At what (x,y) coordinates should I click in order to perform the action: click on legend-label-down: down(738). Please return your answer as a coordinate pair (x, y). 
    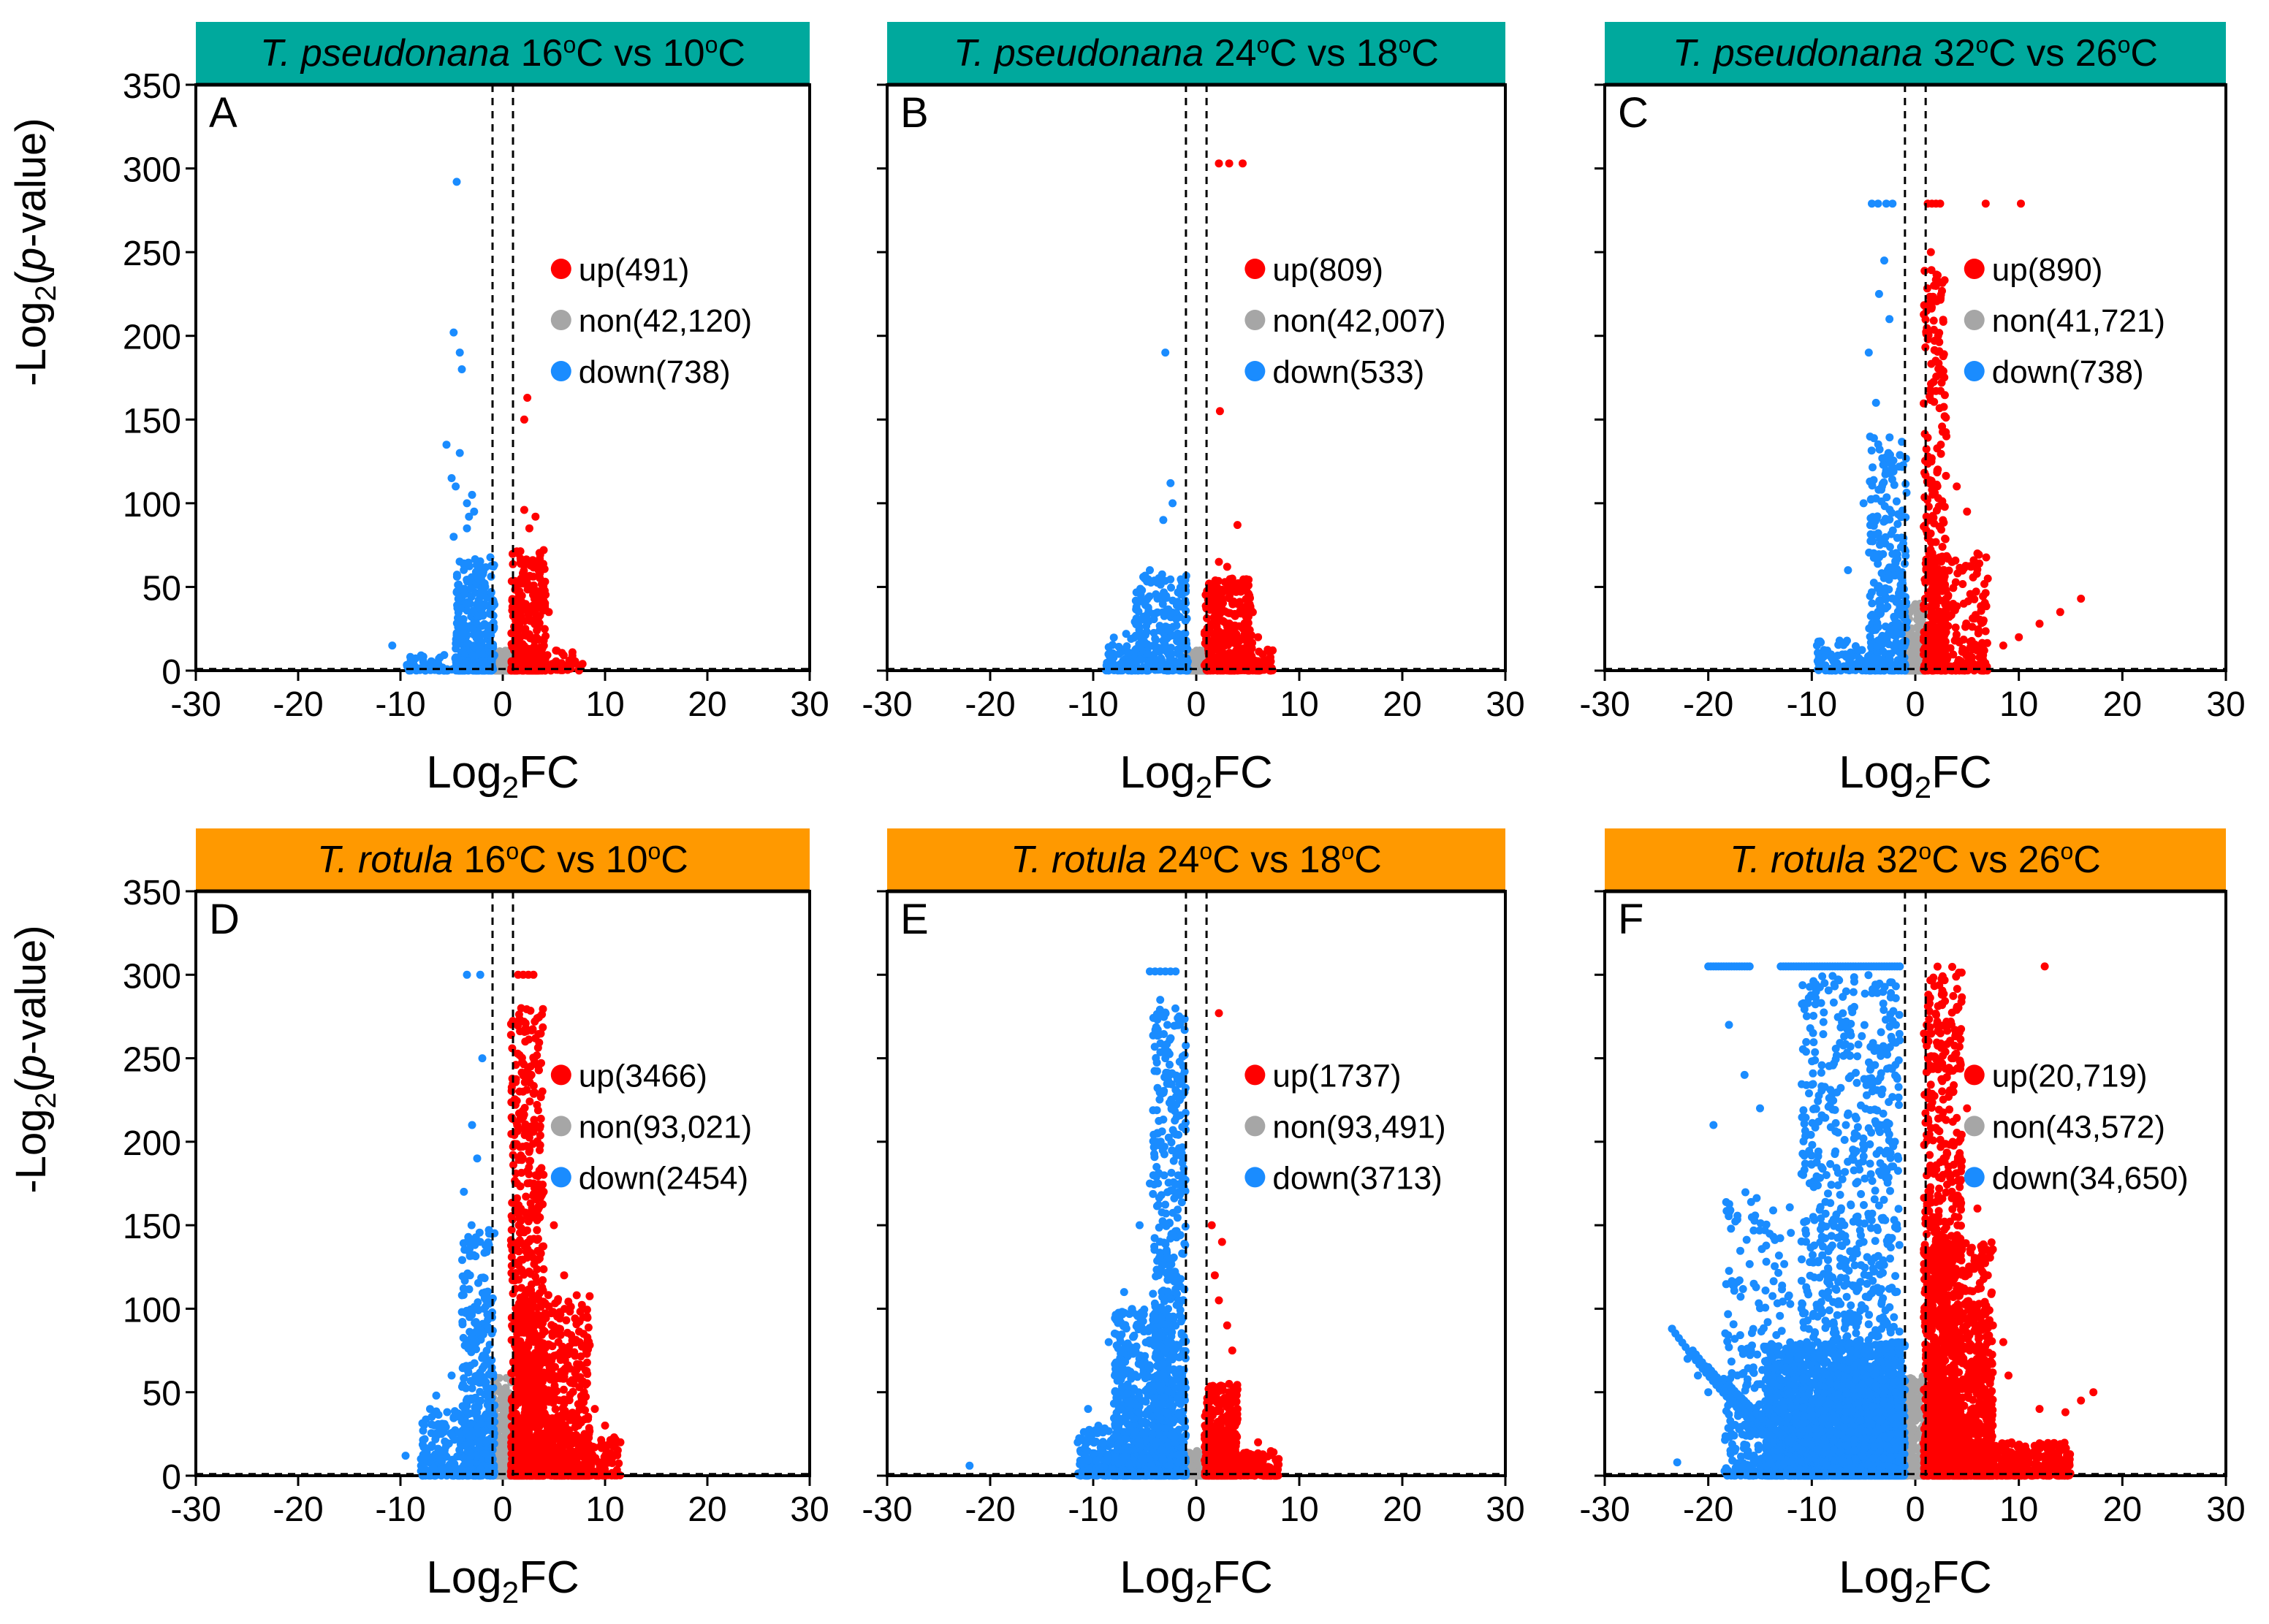
    Looking at the image, I should click on (655, 372).